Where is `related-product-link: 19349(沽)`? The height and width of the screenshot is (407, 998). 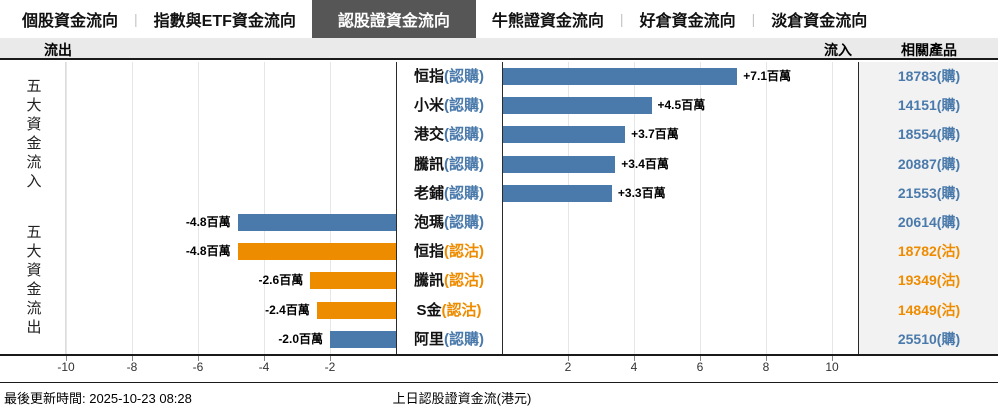 related-product-link: 19349(沽) is located at coordinates (929, 280).